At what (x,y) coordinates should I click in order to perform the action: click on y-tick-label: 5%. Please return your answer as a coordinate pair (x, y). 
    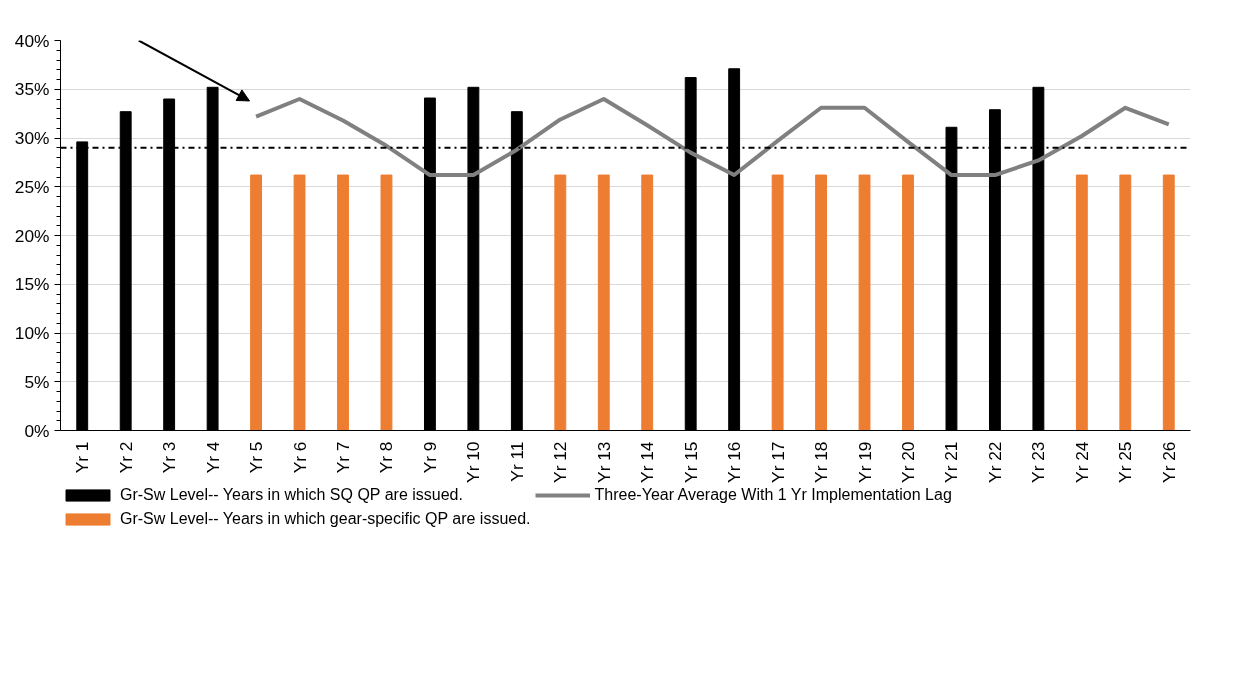
    Looking at the image, I should click on (37, 381).